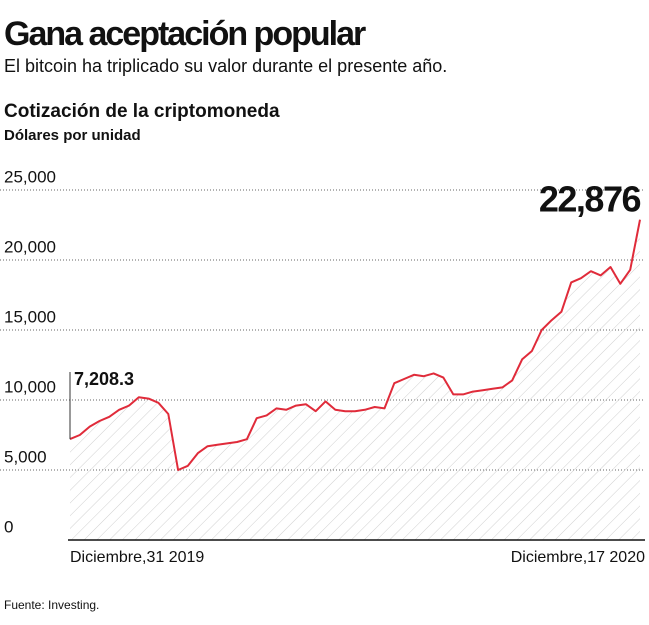 The width and height of the screenshot is (649, 625). I want to click on y-tick-label: 0, so click(8, 526).